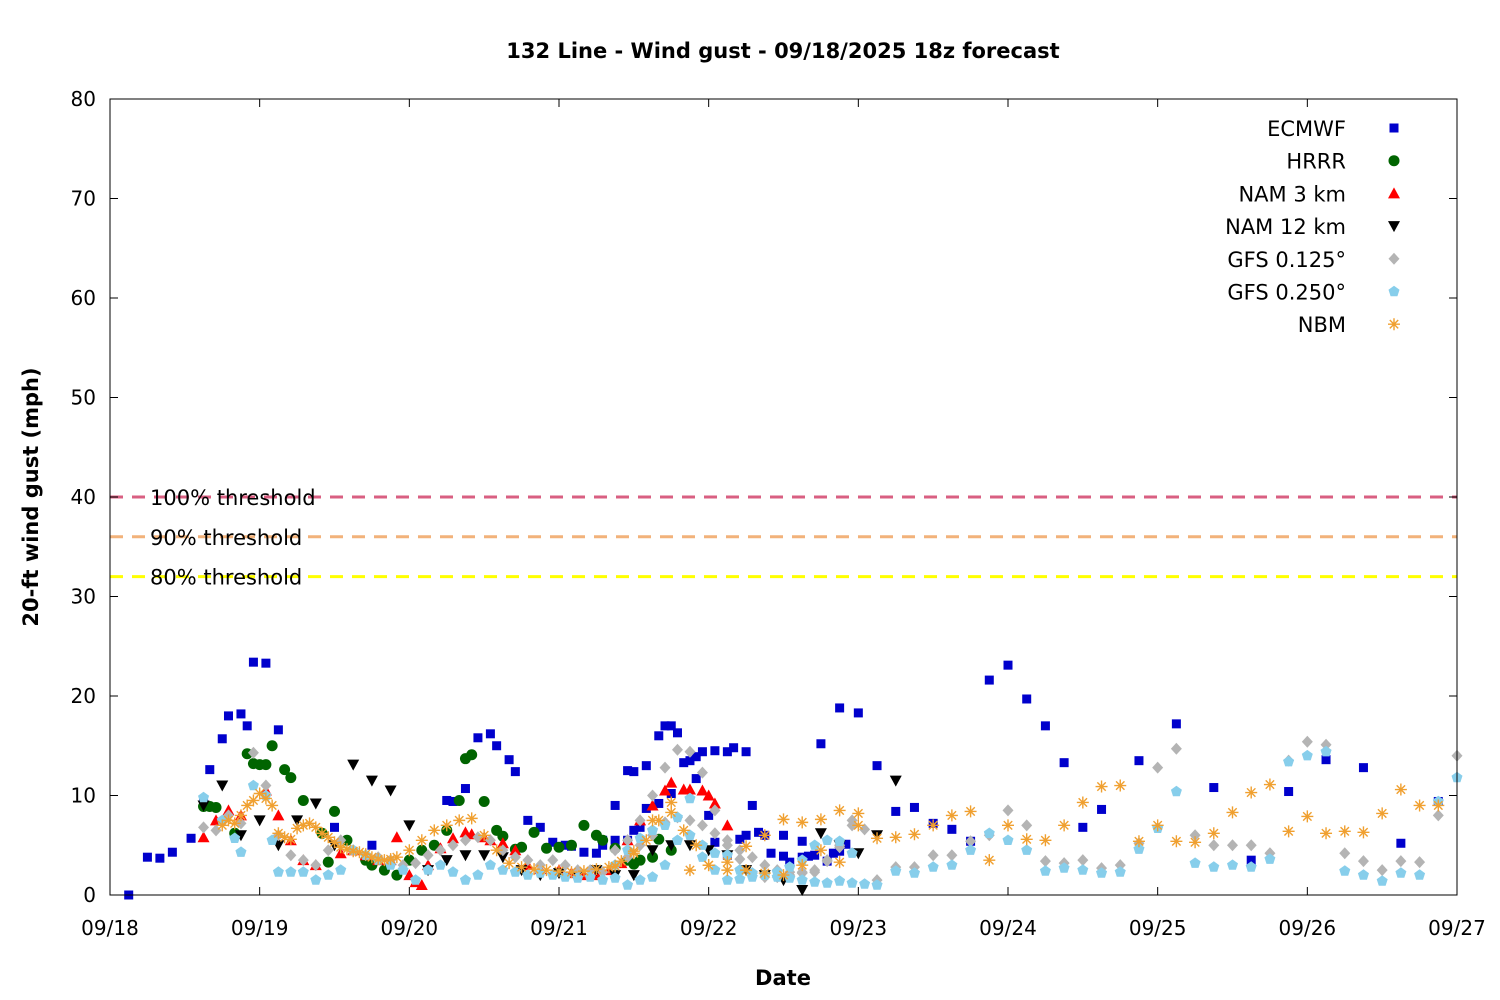  What do you see at coordinates (783, 978) in the screenshot?
I see `x-axis-label: Date` at bounding box center [783, 978].